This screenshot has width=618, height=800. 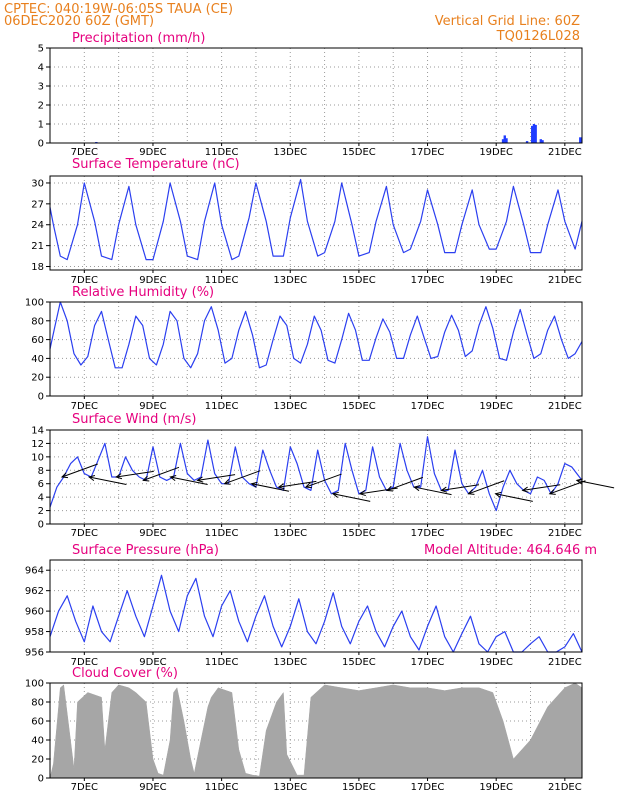 I want to click on cloud-xtick-label: 21DEC, so click(x=565, y=787).